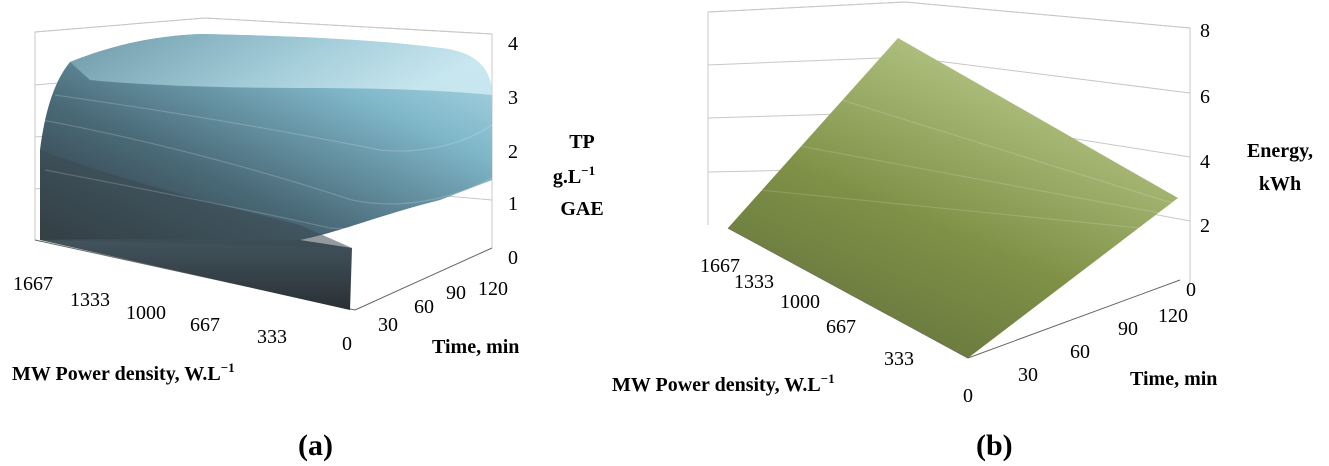  What do you see at coordinates (1103, 345) in the screenshot?
I see `panel-b-y-ticks: 0 30 60 90 120` at bounding box center [1103, 345].